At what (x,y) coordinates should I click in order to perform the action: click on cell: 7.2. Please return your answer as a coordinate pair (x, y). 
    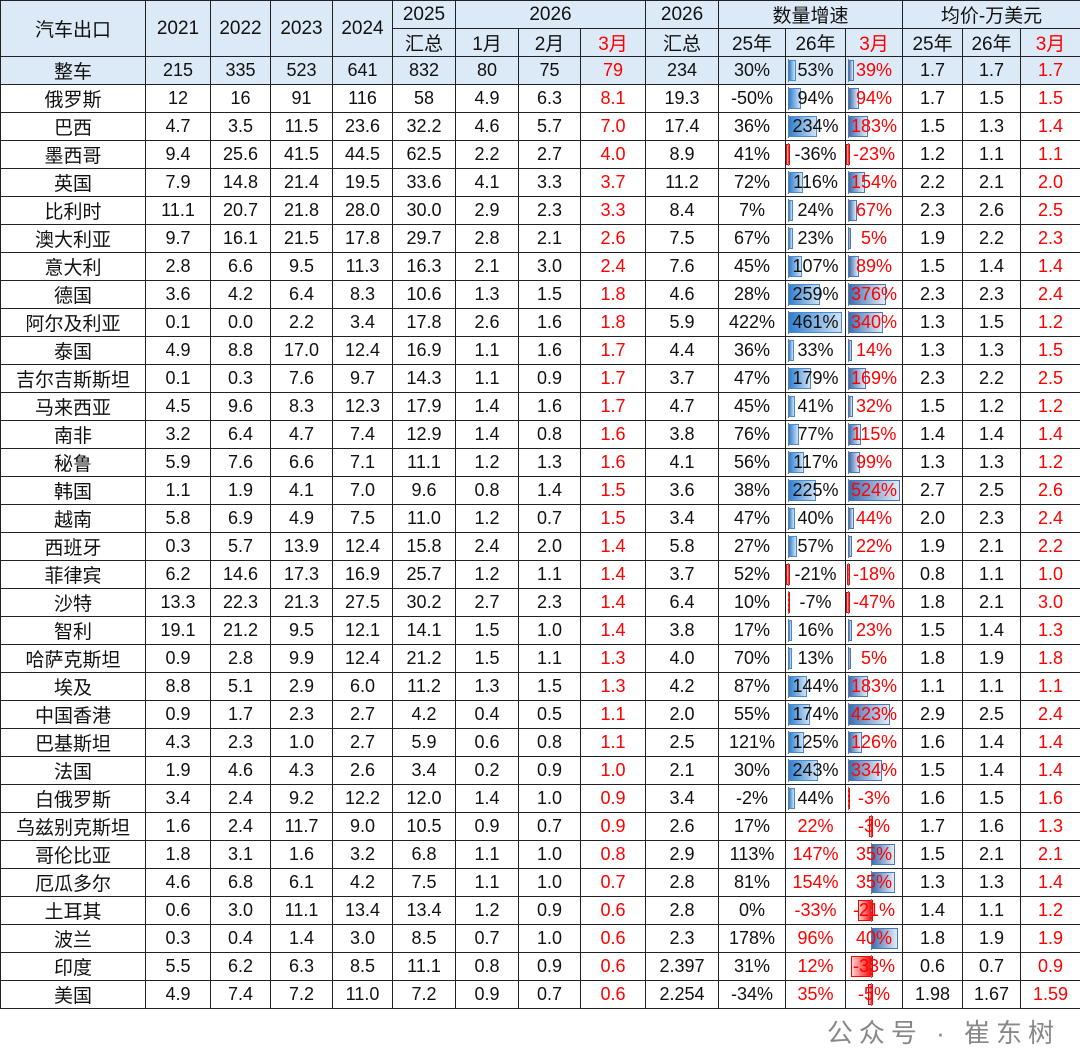
    Looking at the image, I should click on (302, 995).